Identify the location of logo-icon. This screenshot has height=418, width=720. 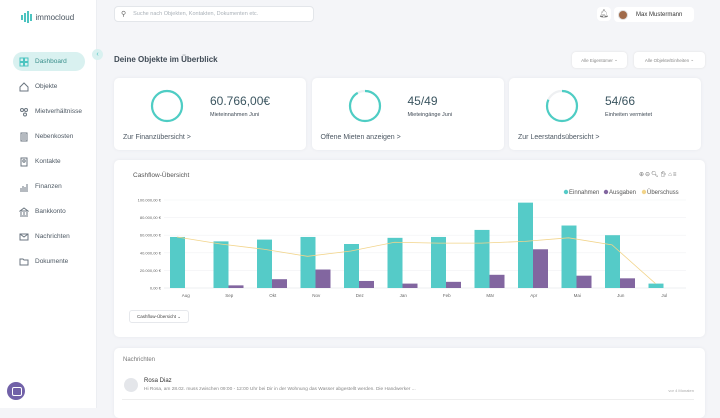
(26, 17).